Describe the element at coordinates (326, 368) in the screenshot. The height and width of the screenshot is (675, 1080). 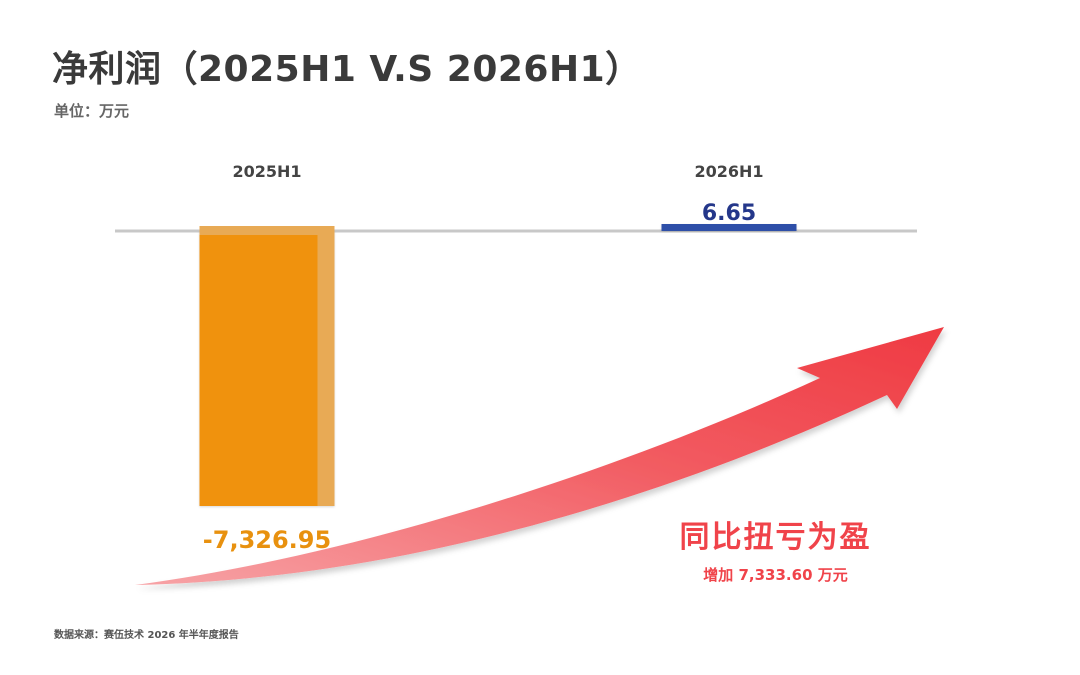
I see `bar-shade-2025H1` at that location.